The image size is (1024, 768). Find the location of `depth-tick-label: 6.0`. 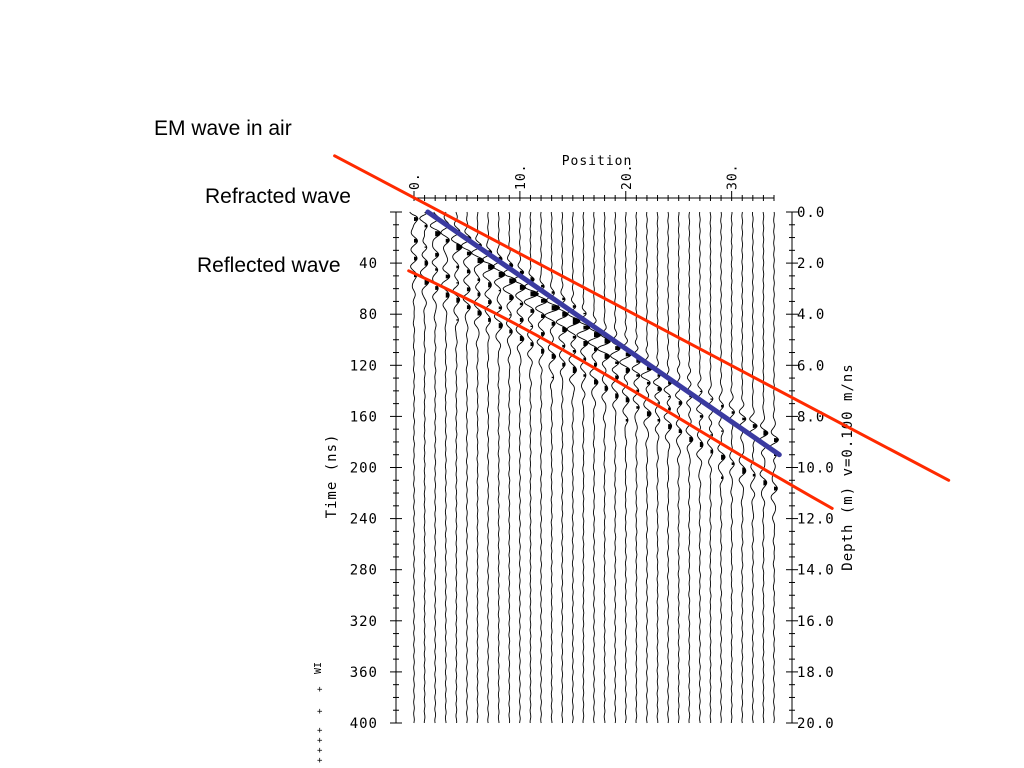

depth-tick-label: 6.0 is located at coordinates (811, 366).